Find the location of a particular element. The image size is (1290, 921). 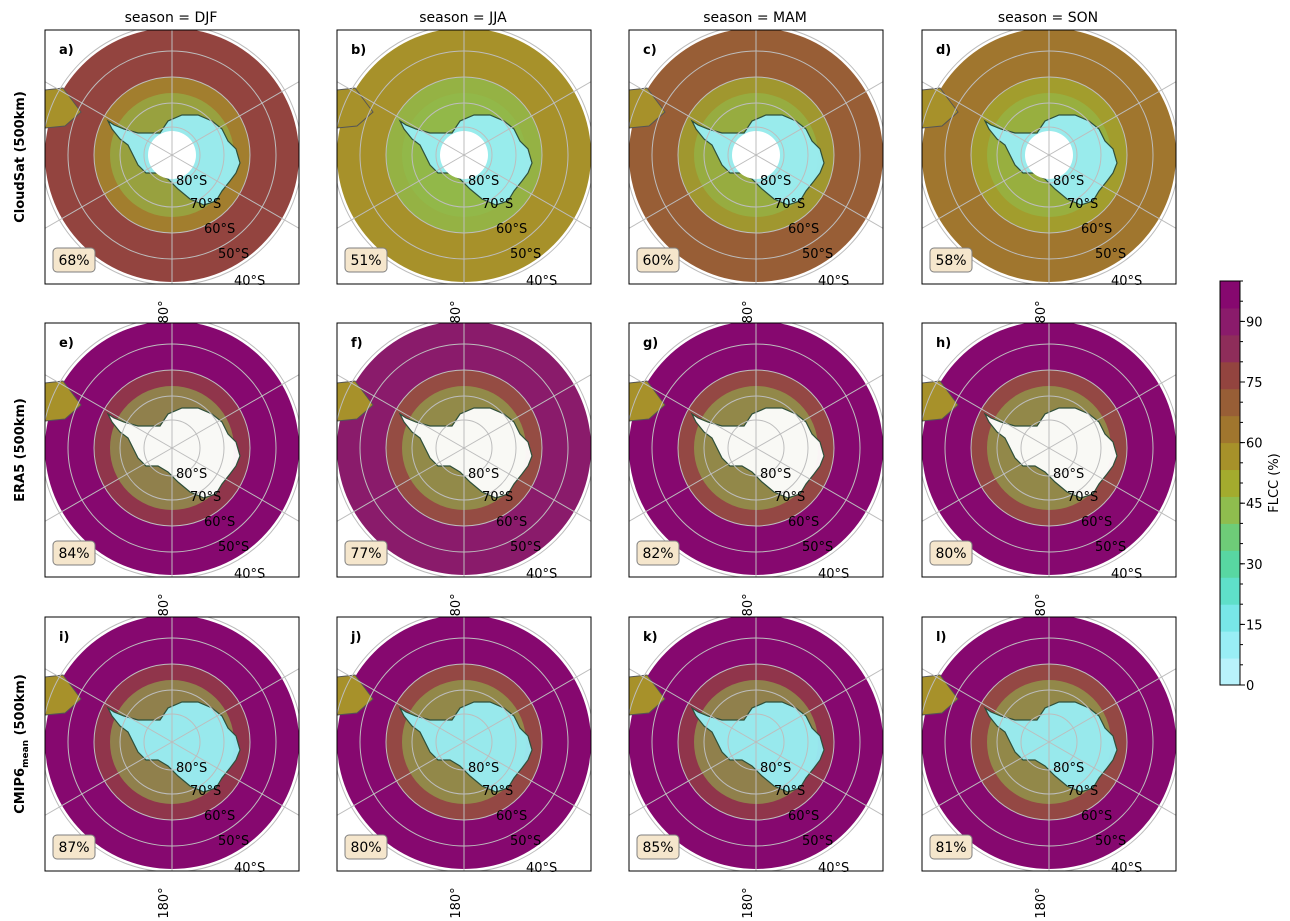

value-label: 81% is located at coordinates (950, 848).